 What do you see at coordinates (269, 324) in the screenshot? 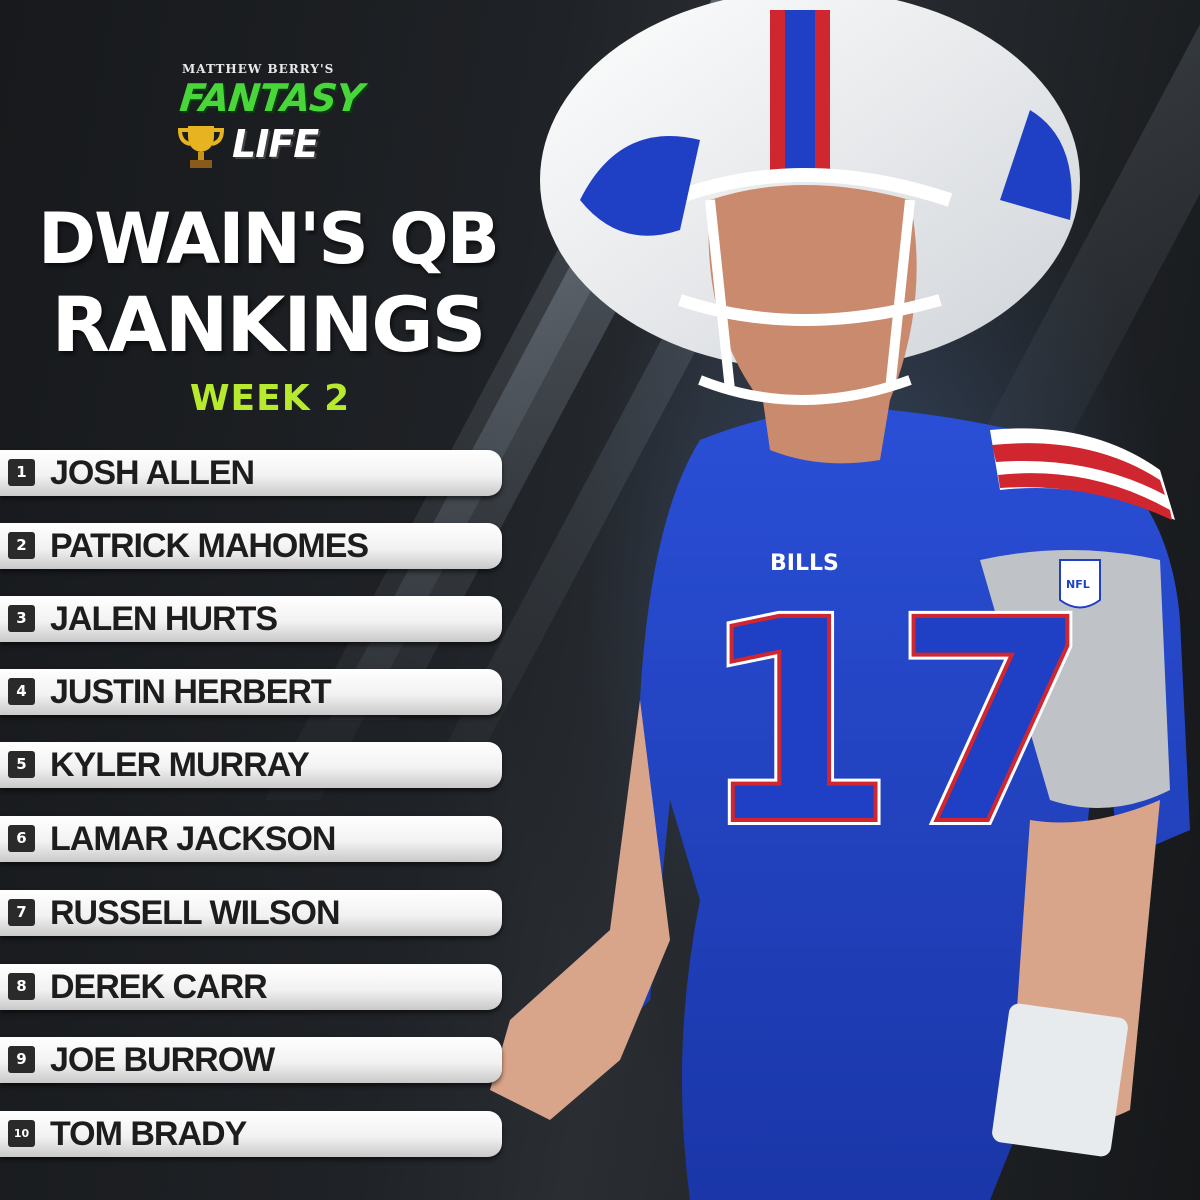
I see `page-title-line2: RANKINGS` at bounding box center [269, 324].